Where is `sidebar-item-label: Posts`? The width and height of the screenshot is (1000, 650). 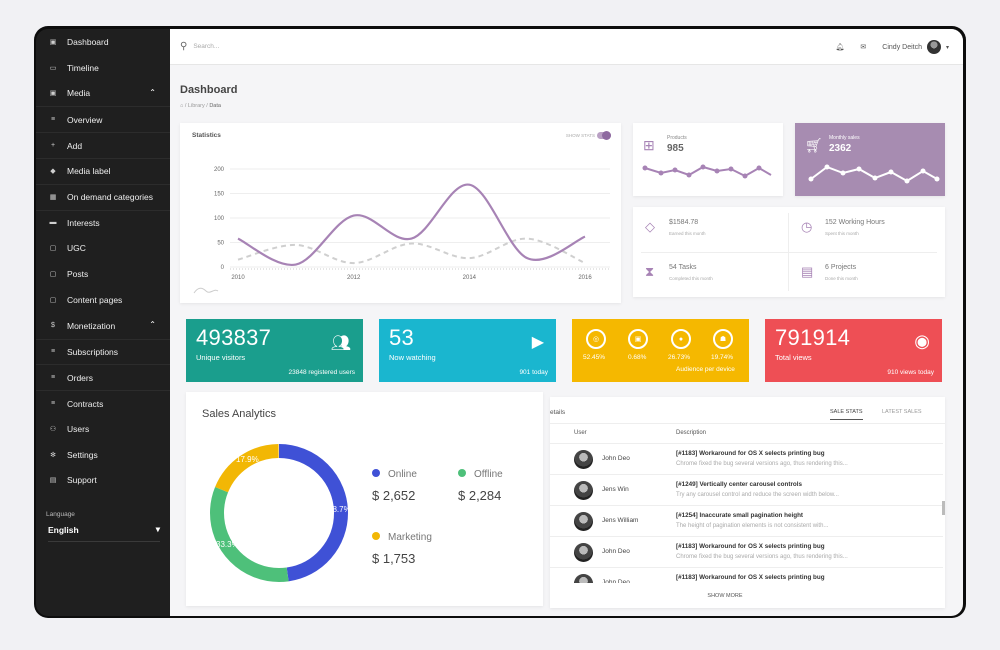 sidebar-item-label: Posts is located at coordinates (78, 274).